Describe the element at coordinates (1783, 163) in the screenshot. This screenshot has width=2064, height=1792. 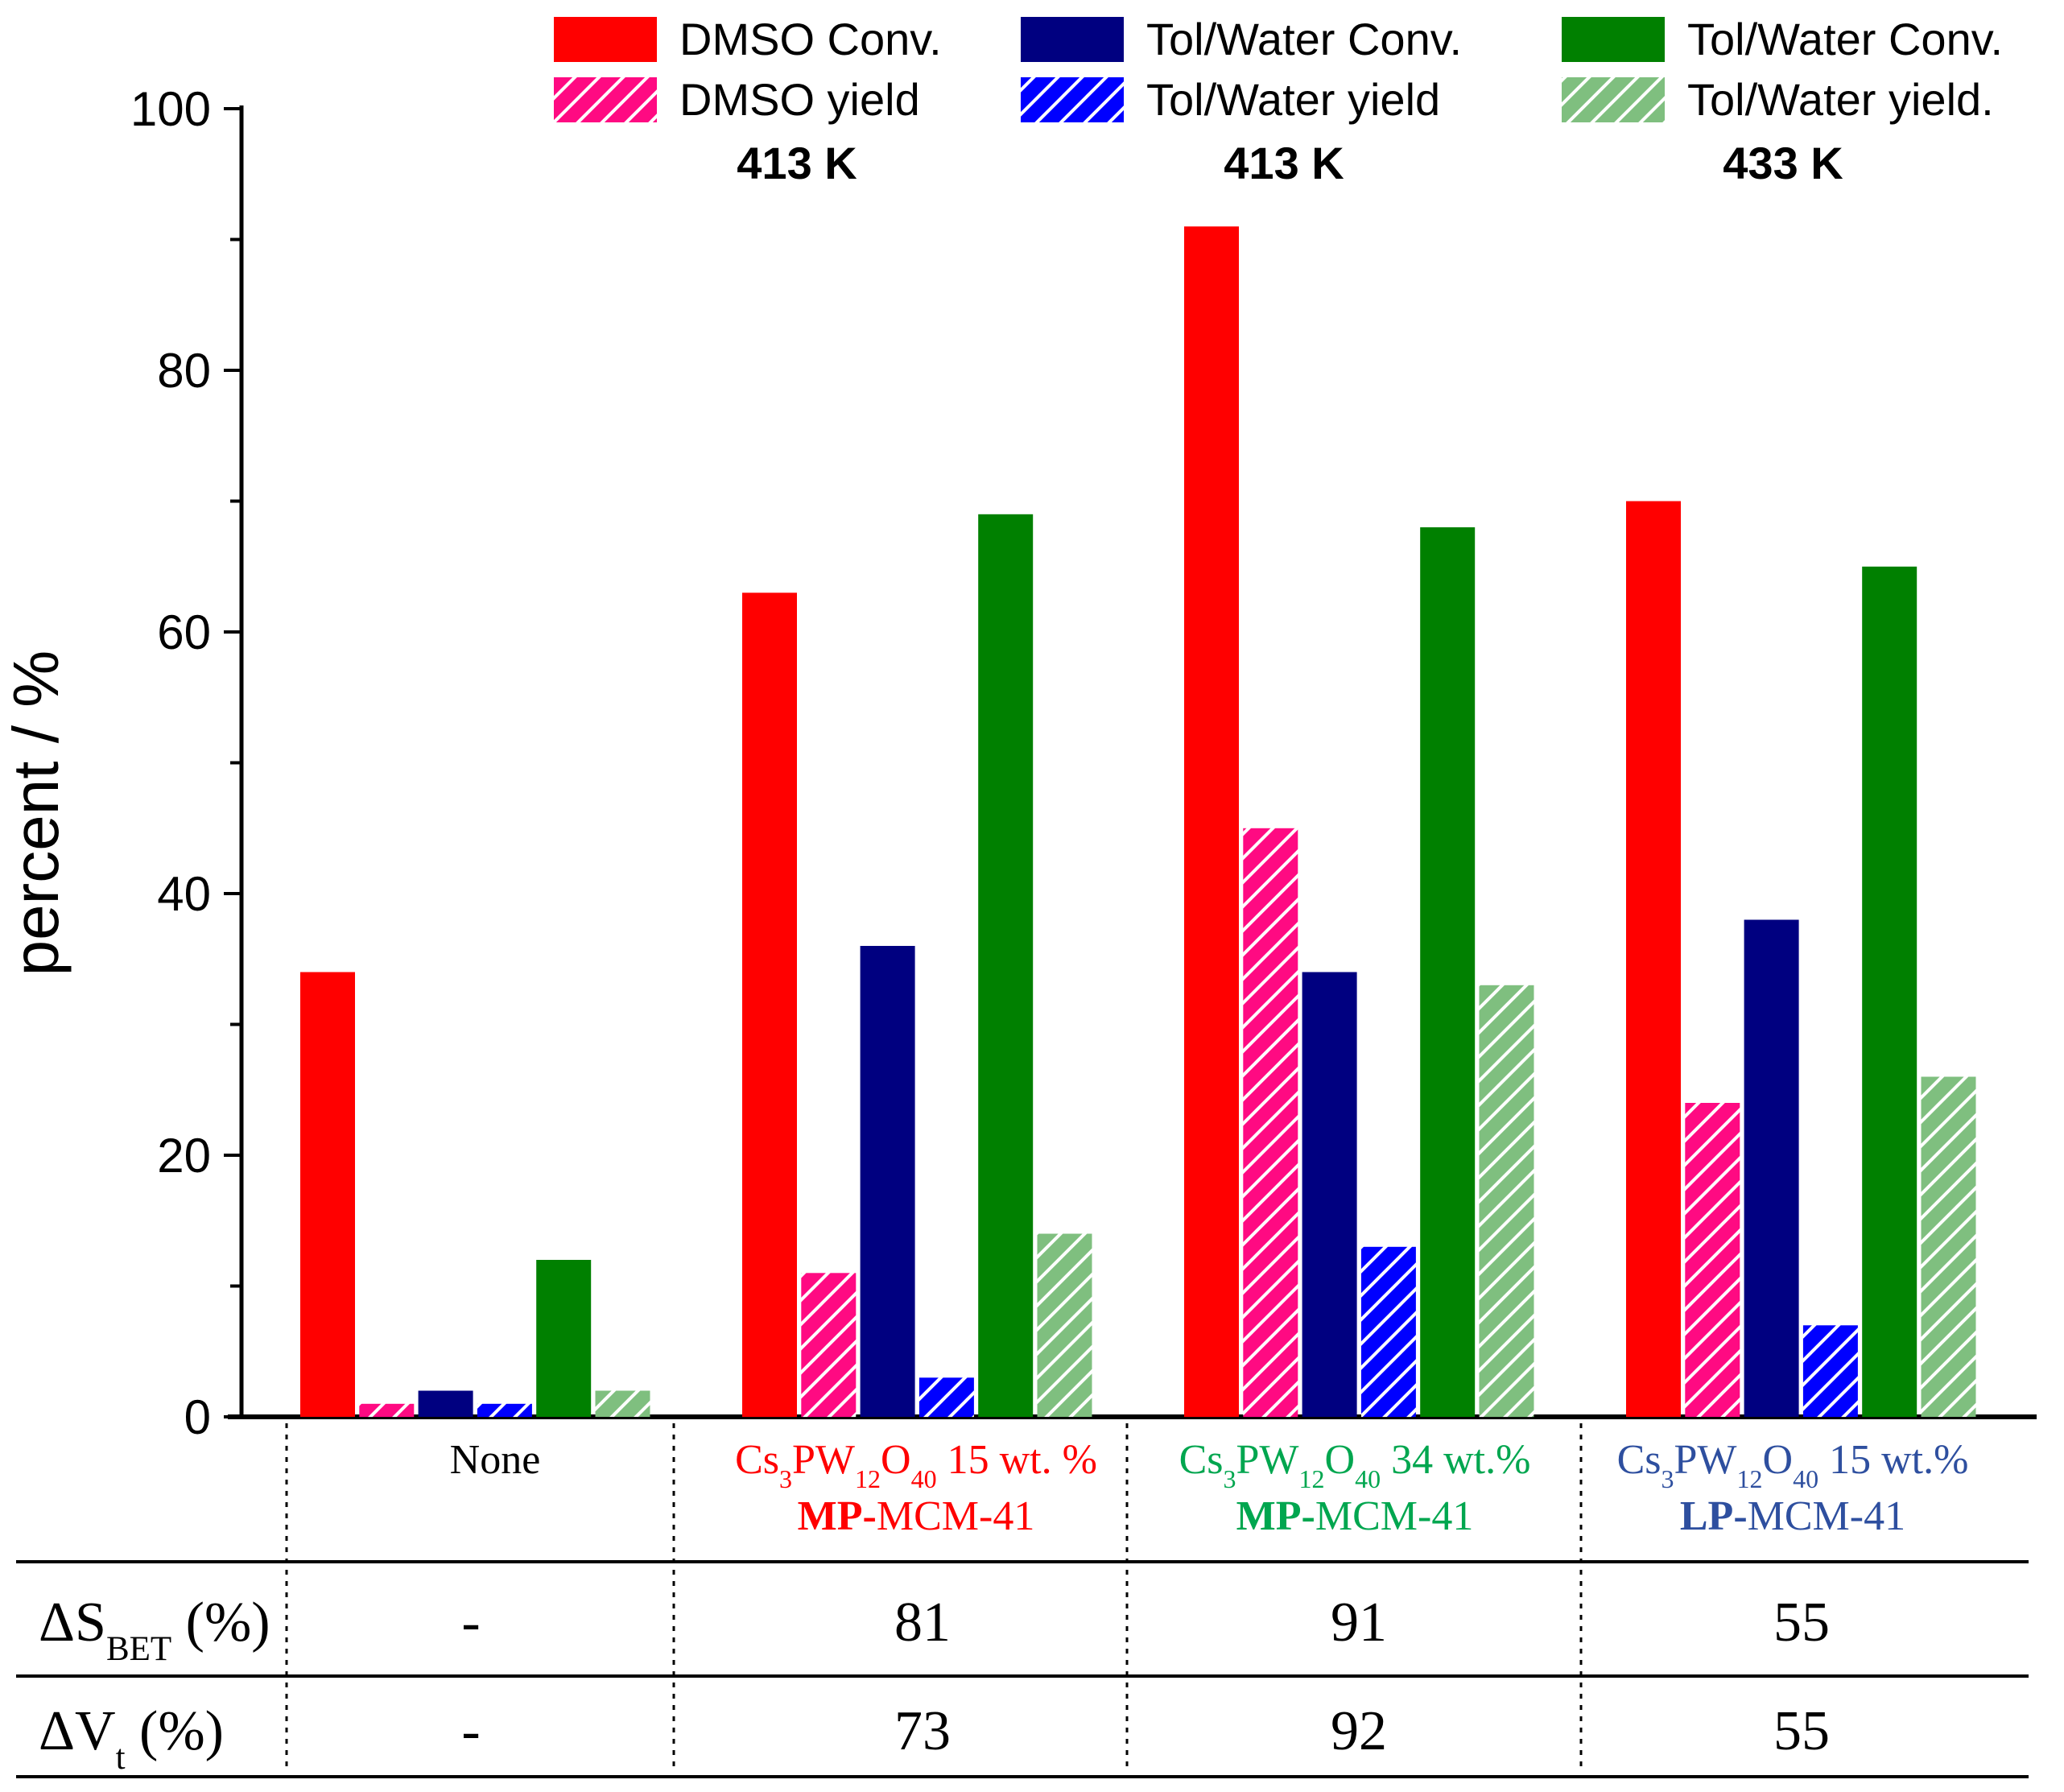
I see `legend-temperature: 433 K` at that location.